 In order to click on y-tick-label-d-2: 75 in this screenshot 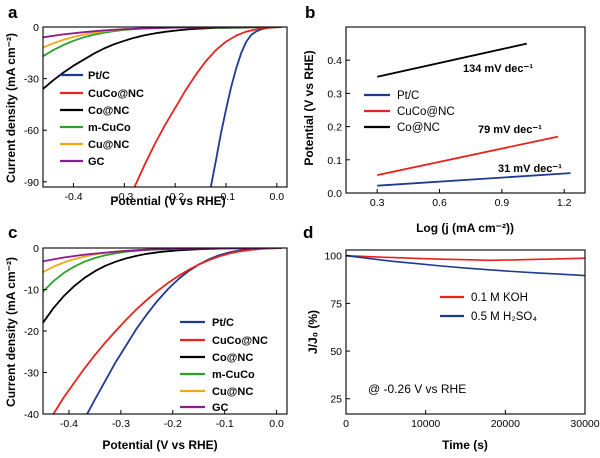, I will do `click(336, 304)`.